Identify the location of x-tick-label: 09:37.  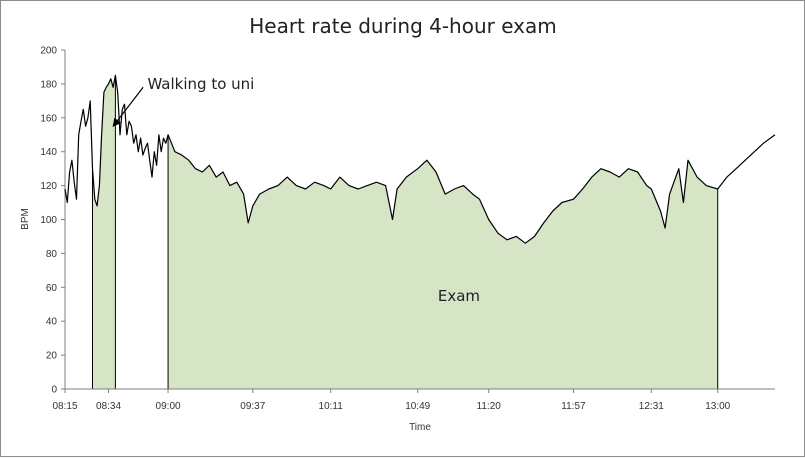
(252, 406).